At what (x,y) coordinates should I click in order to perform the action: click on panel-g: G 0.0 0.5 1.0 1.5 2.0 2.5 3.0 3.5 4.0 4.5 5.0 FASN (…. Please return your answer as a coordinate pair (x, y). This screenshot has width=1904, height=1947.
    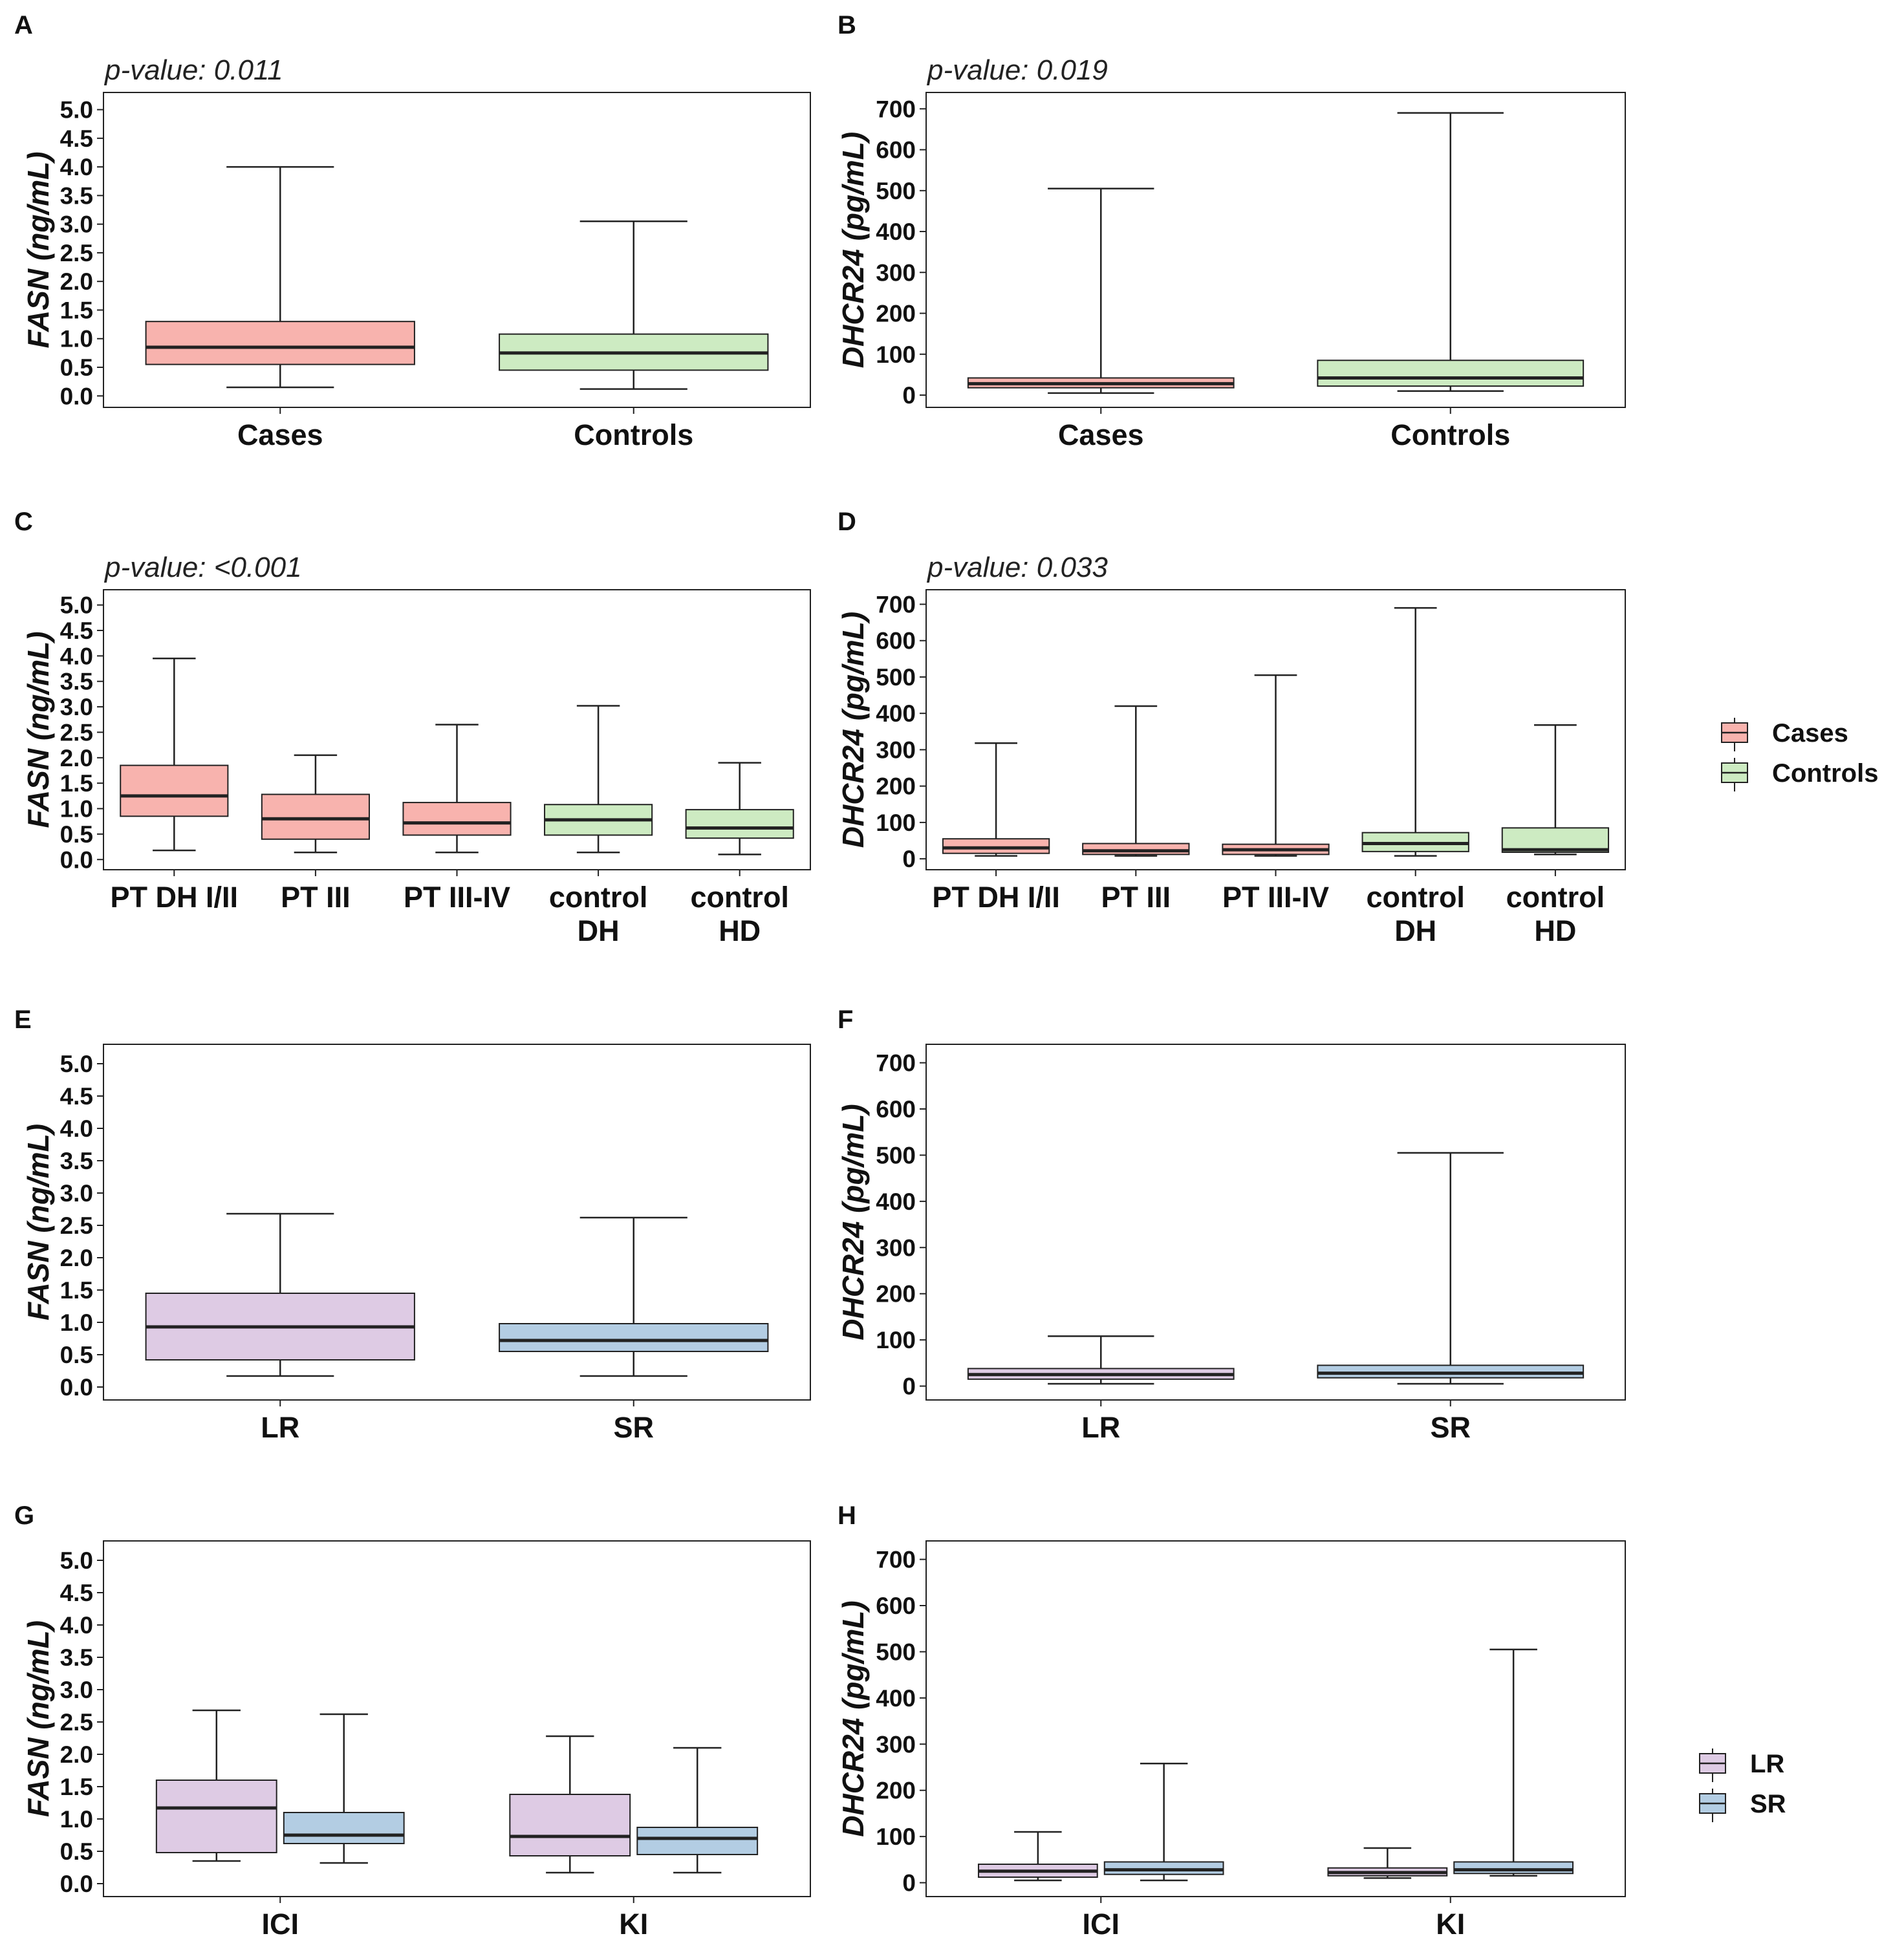
    Looking at the image, I should click on (412, 1721).